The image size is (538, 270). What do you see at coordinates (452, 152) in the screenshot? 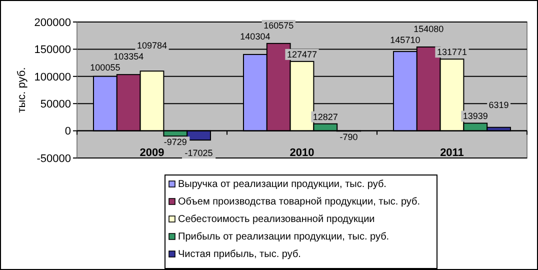
I see `x-tick-label: 2011` at bounding box center [452, 152].